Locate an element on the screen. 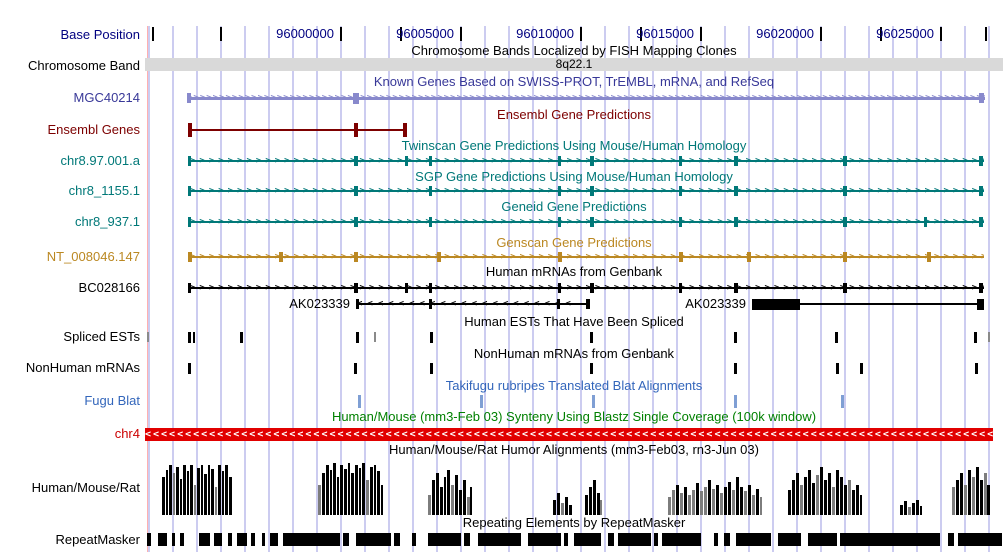 This screenshot has width=1003, height=552. gene-line-ak023339-left is located at coordinates (473, 304).